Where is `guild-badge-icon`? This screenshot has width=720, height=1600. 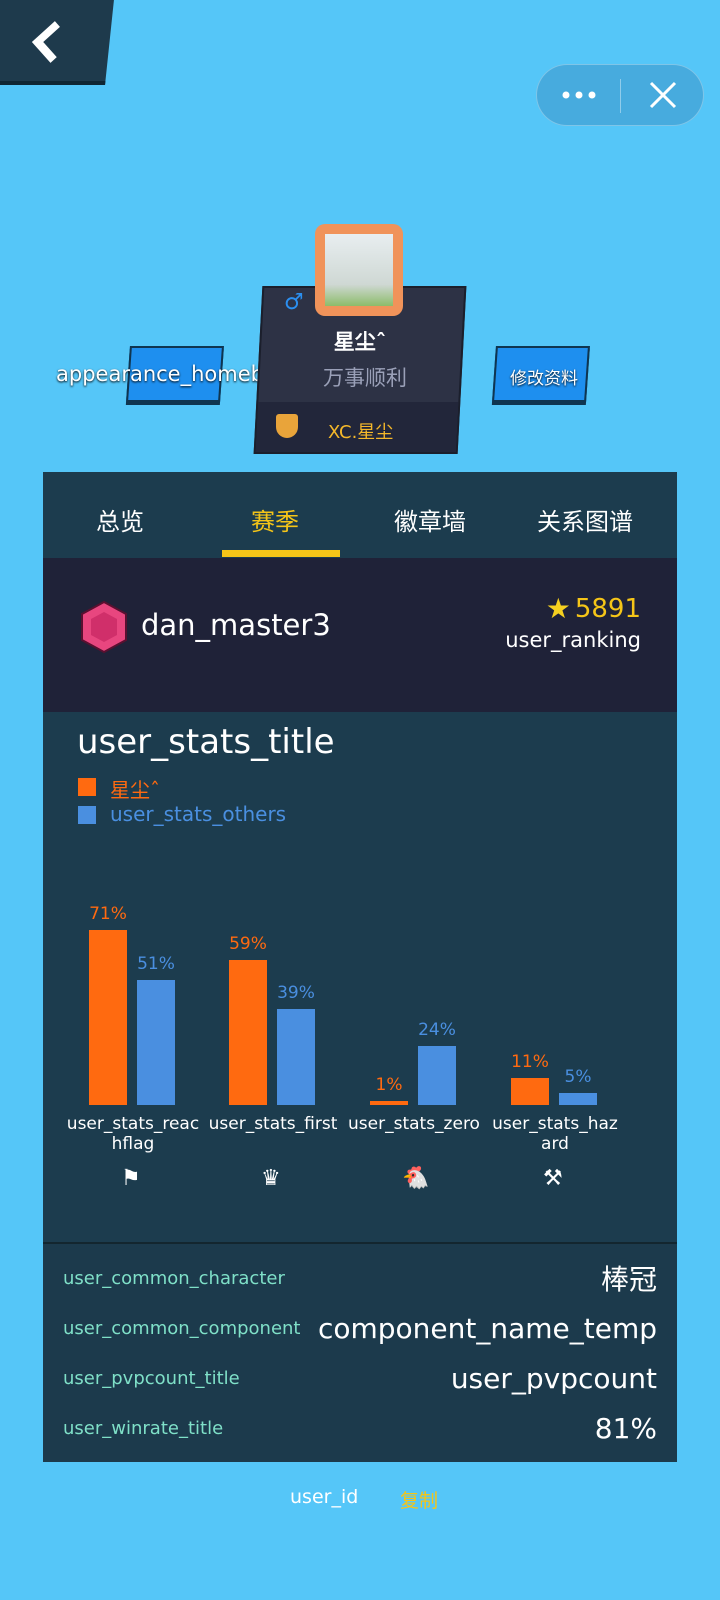
guild-badge-icon is located at coordinates (287, 426).